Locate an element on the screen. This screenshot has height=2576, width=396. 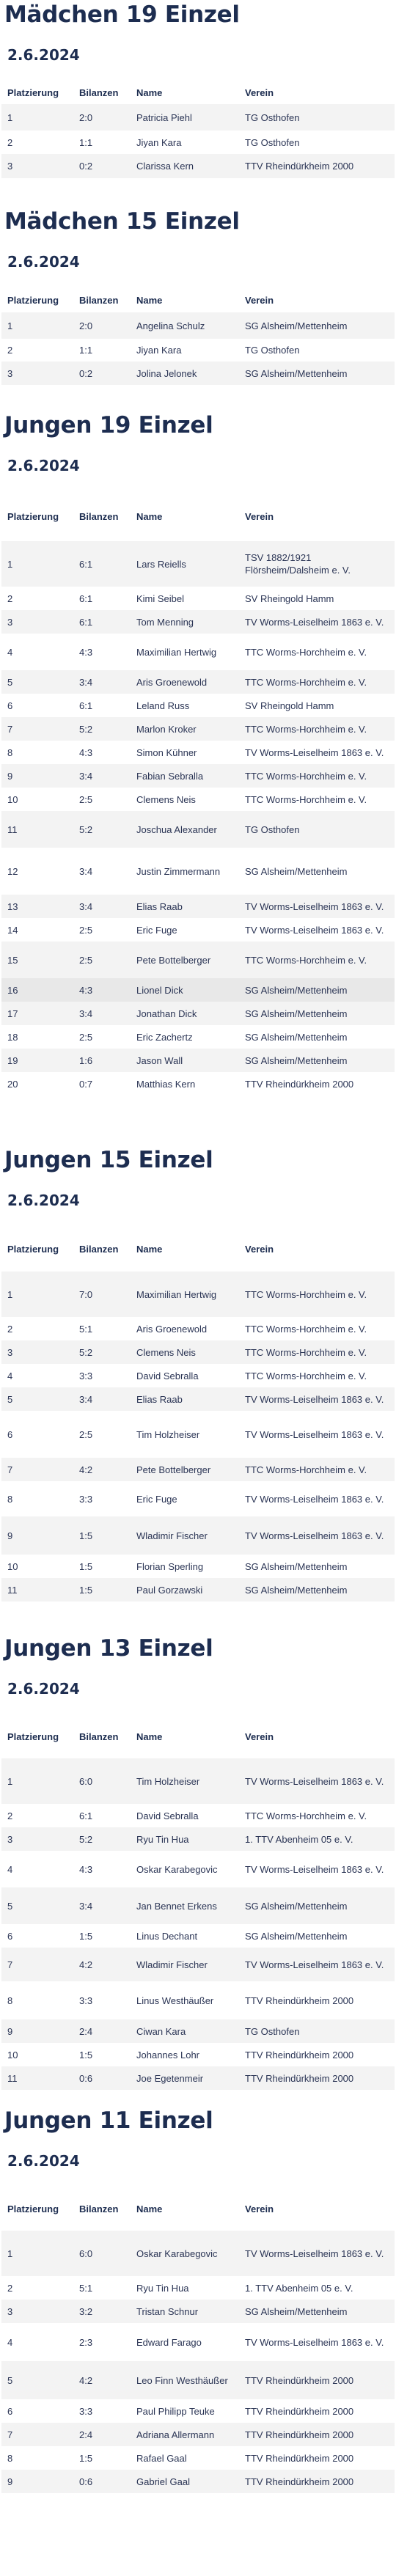
cell-placement: 16 is located at coordinates (12, 990).